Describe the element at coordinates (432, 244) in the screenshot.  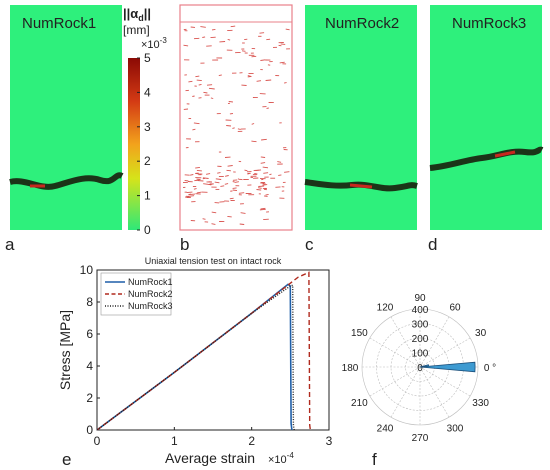
I see `panel-d-label: d` at that location.